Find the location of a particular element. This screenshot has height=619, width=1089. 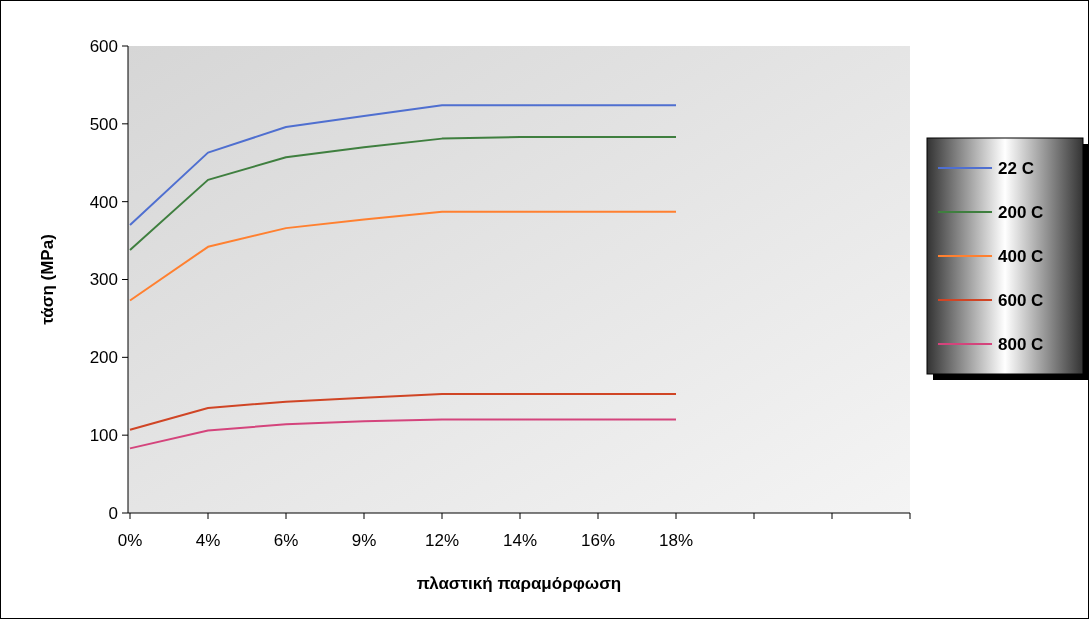

x-axis-title: πλαστική παραμόρφωση is located at coordinates (519, 583).